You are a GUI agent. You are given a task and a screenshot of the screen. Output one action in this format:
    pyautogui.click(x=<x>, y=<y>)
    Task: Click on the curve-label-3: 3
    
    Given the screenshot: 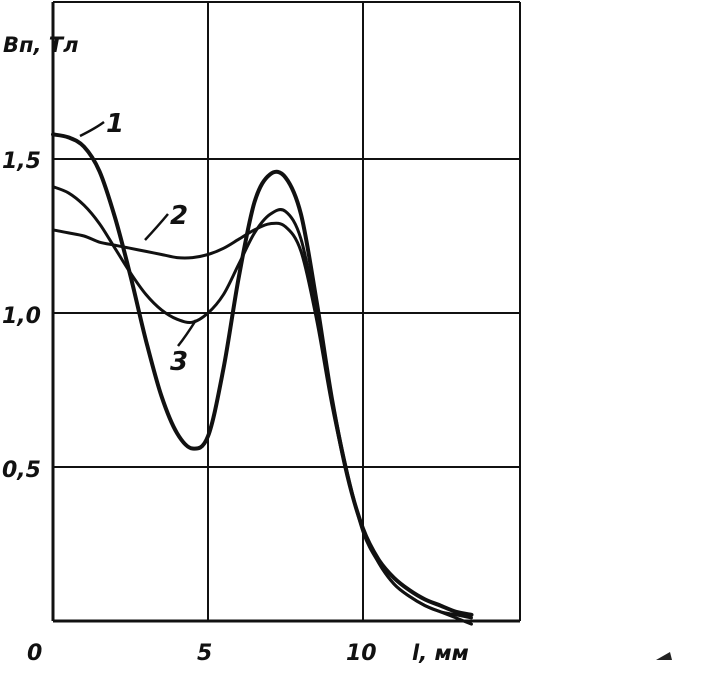 What is the action you would take?
    pyautogui.click(x=179, y=362)
    